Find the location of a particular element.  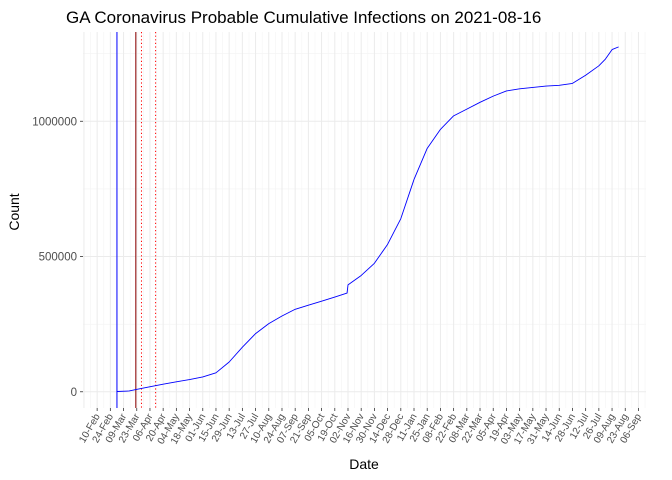

y-axis-ticks: 0 500000 1000000 is located at coordinates (57, 257).